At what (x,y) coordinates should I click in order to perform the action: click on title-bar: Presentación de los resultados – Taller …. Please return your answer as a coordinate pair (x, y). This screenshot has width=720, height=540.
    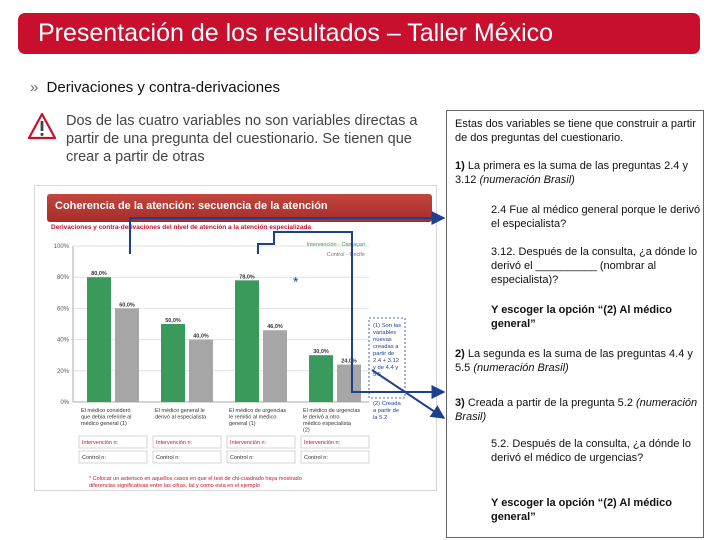
    Looking at the image, I should click on (359, 33).